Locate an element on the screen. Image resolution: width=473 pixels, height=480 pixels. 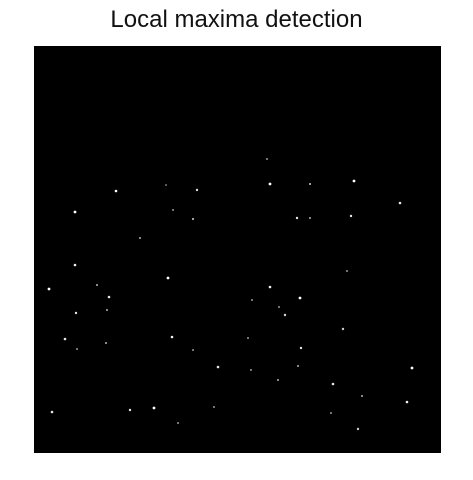
figure-title: Local maxima detection is located at coordinates (236, 19).